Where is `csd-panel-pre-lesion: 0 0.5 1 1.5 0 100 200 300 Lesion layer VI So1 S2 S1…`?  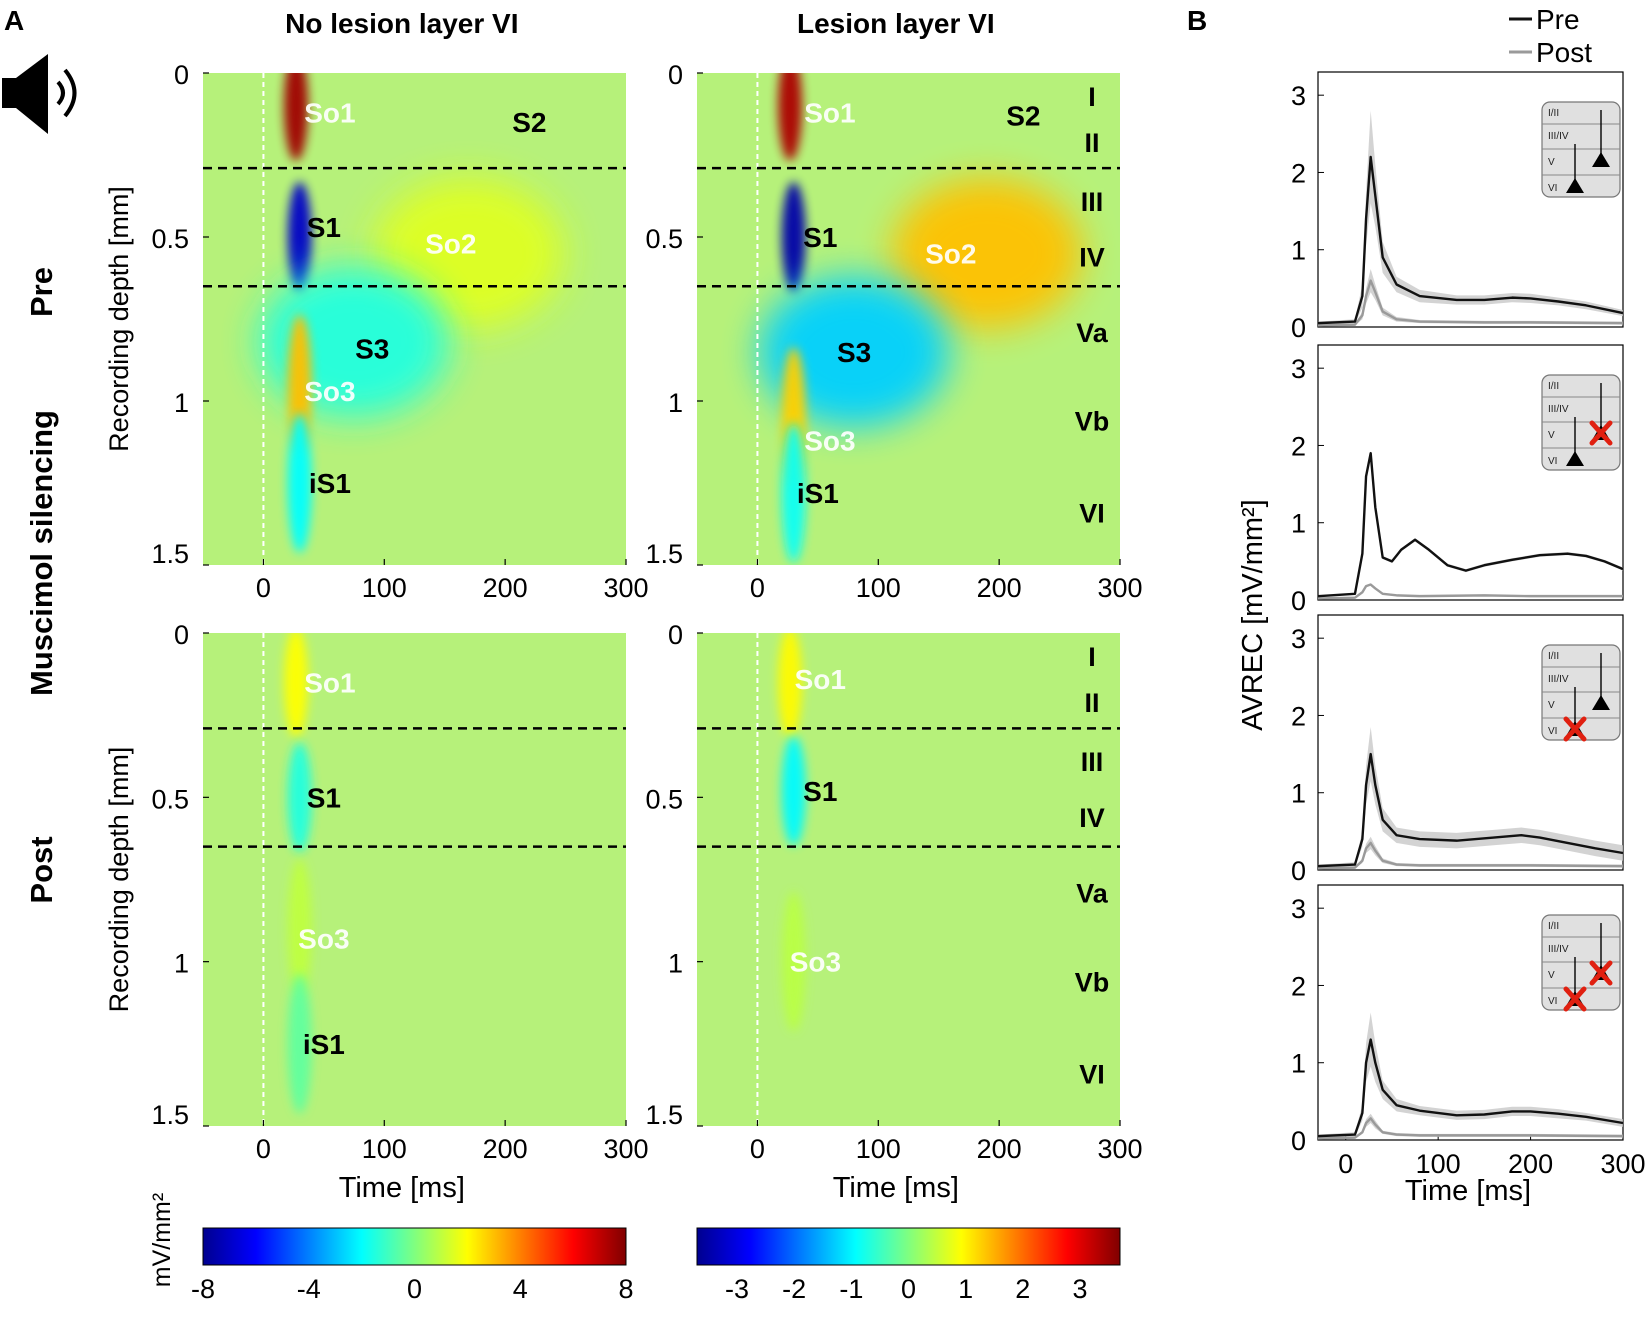
csd-panel-pre-lesion: 0 0.5 1 1.5 0 100 200 300 Lesion layer VI So1 S2 S1… is located at coordinates (893, 305).